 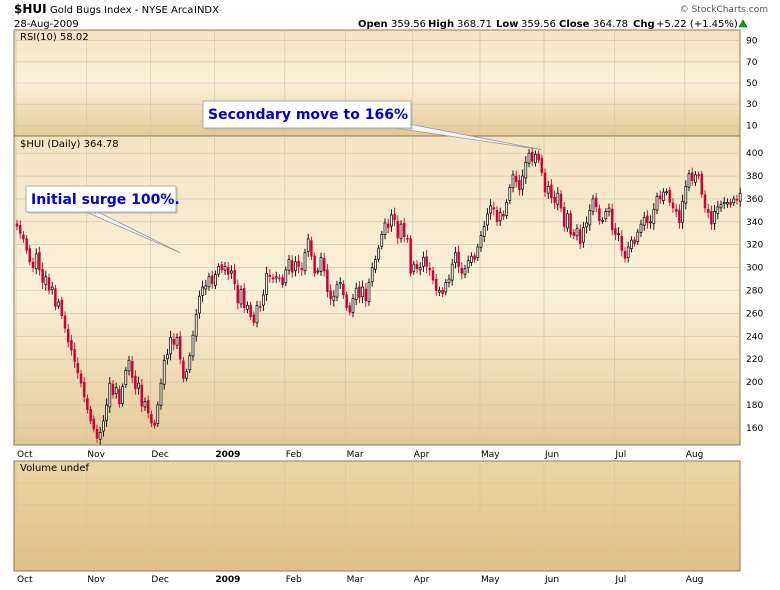 What do you see at coordinates (695, 580) in the screenshot?
I see `x-tick-label: Aug` at bounding box center [695, 580].